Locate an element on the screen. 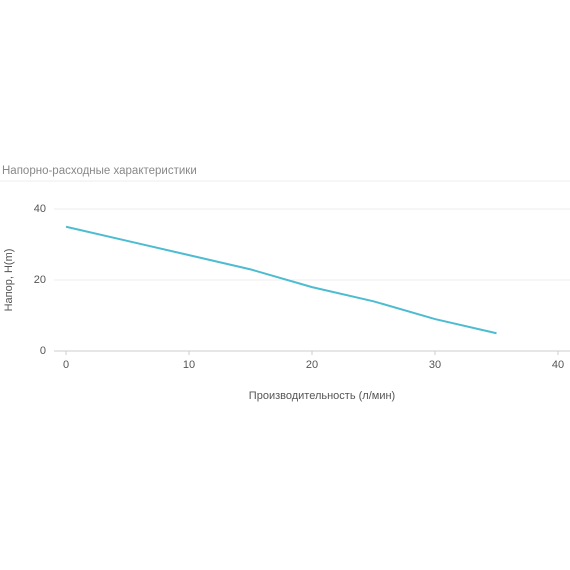 This screenshot has height=570, width=570. x-tick-label: 20 is located at coordinates (312, 365).